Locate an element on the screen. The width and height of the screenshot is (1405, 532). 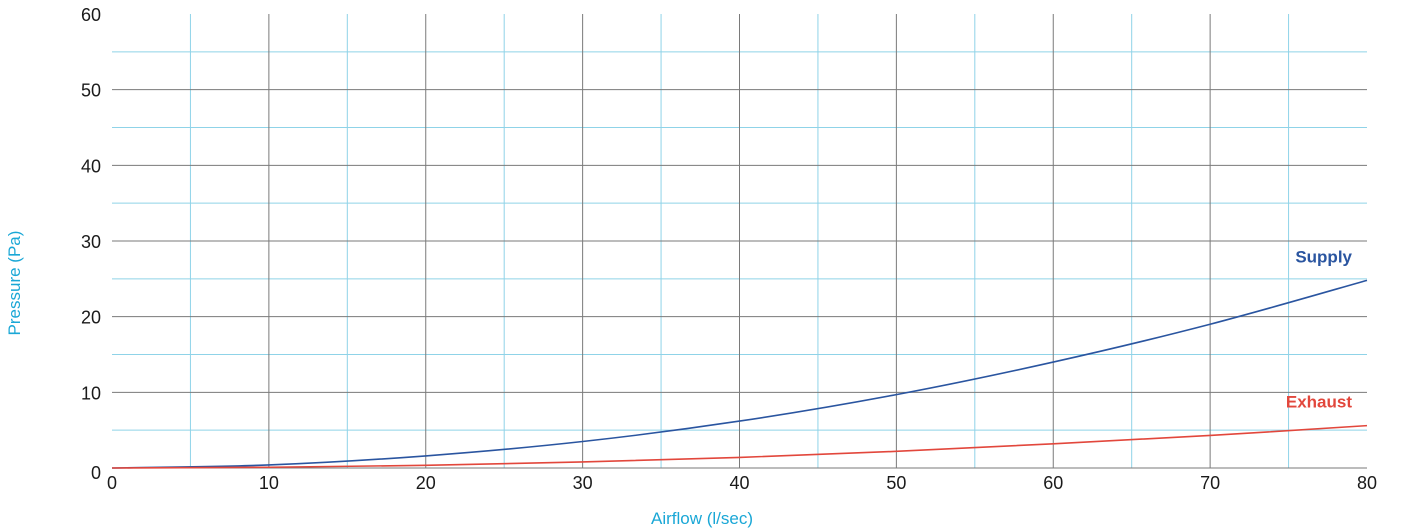
x-tick-label: 40 is located at coordinates (739, 483).